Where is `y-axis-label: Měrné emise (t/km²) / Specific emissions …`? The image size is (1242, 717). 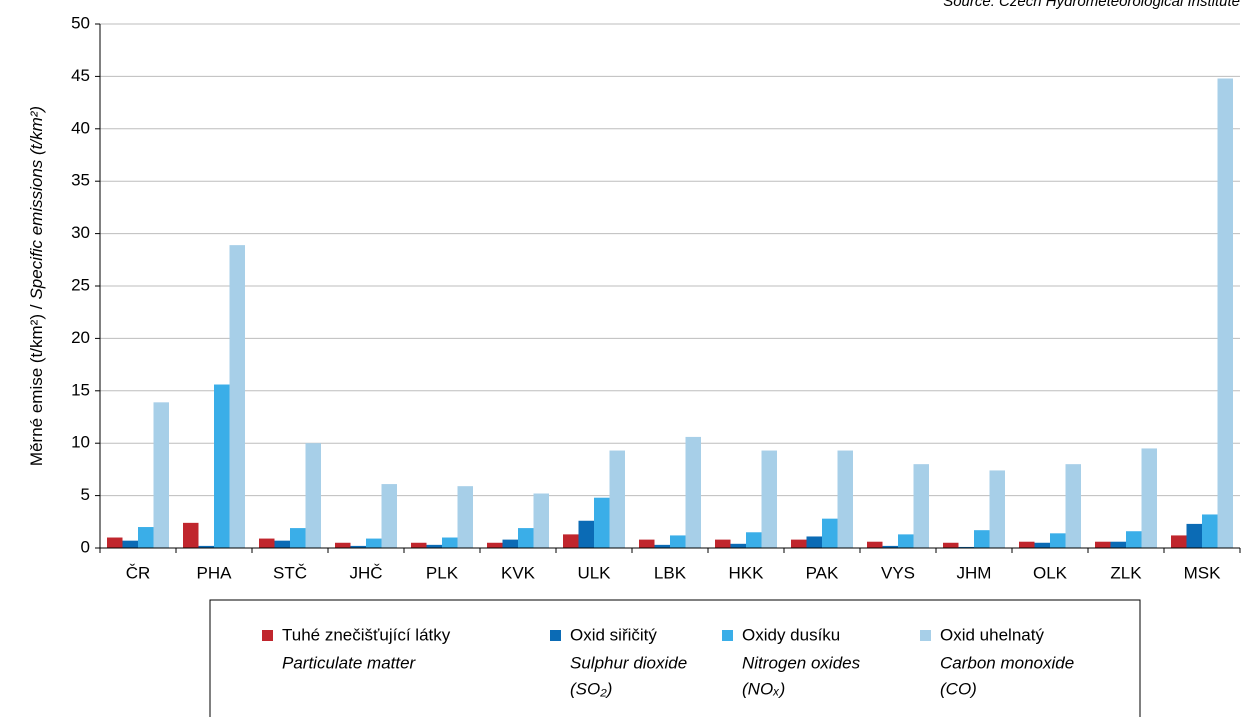 y-axis-label: Měrné emise (t/km²) / Specific emissions … is located at coordinates (36, 286).